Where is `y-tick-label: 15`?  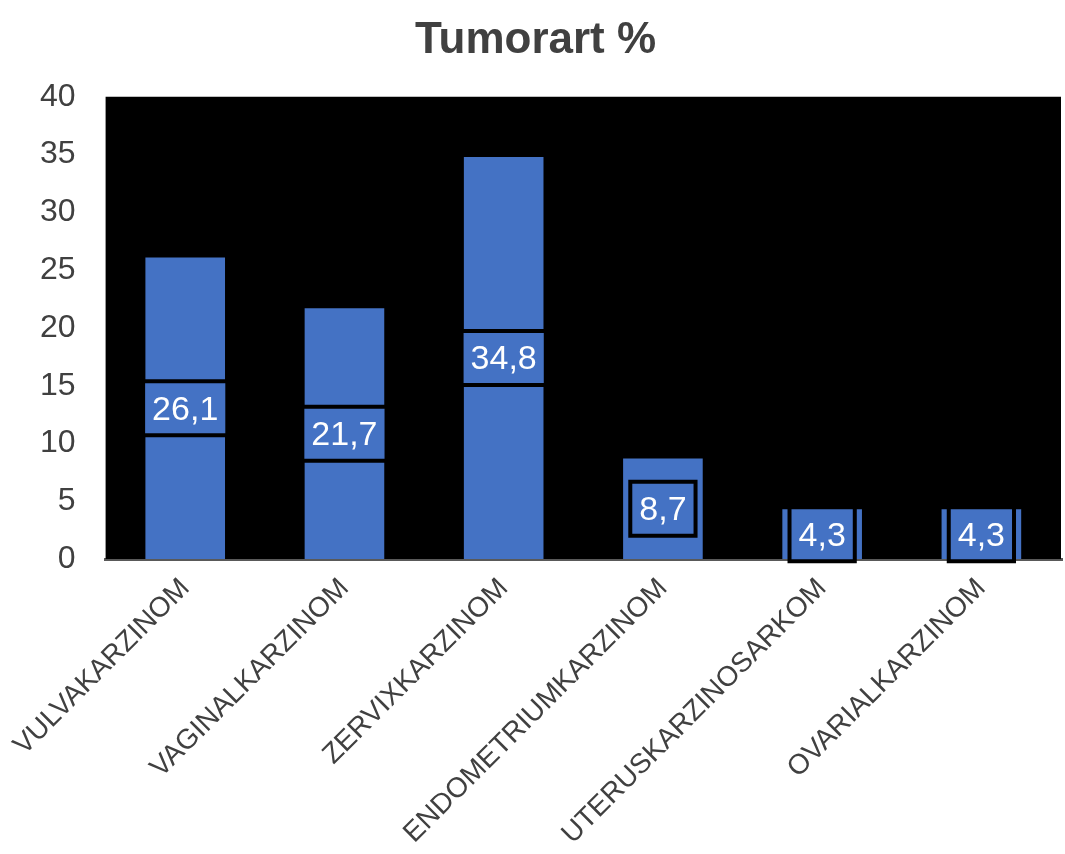
y-tick-label: 15 is located at coordinates (58, 383).